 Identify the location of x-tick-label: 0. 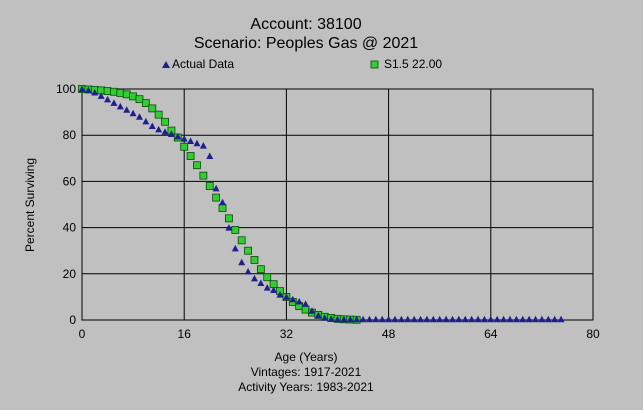
(82, 334).